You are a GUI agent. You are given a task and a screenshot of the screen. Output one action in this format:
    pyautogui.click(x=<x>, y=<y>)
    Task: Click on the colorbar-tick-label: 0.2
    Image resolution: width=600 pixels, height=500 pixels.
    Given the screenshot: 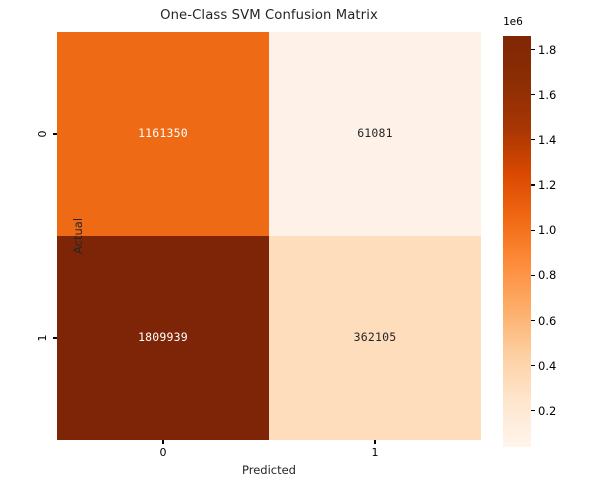 What is the action you would take?
    pyautogui.click(x=547, y=410)
    